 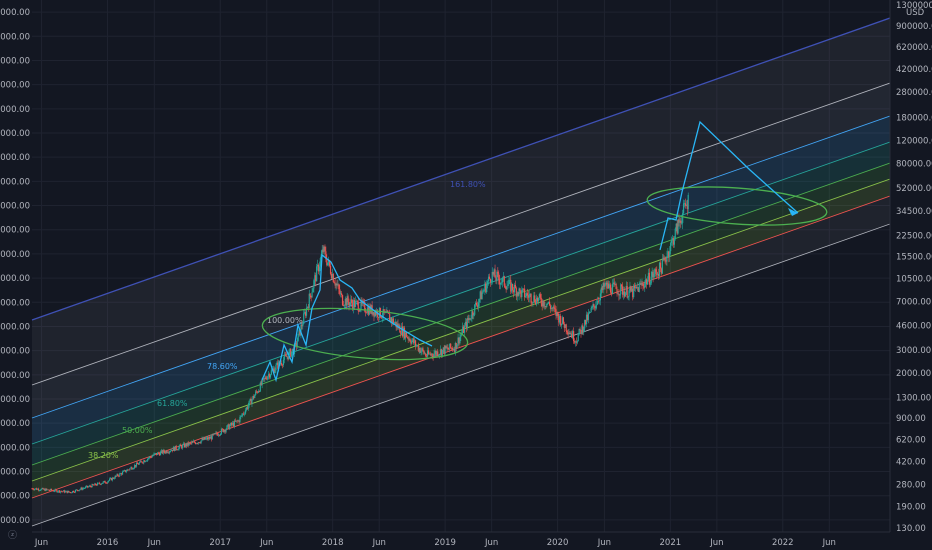 What do you see at coordinates (914, 280) in the screenshot?
I see `right-axis-tick: 10500.00` at bounding box center [914, 280].